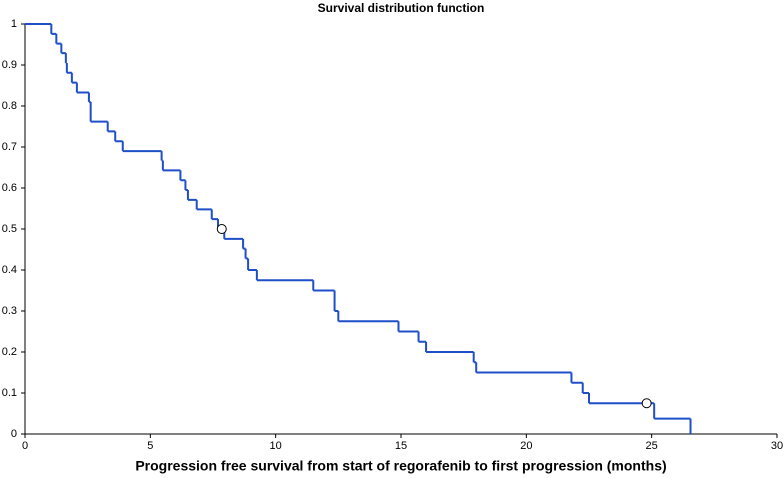 Image resolution: width=784 pixels, height=478 pixels. Describe the element at coordinates (9, 352) in the screenshot. I see `y-tick-label: 0.2` at that location.